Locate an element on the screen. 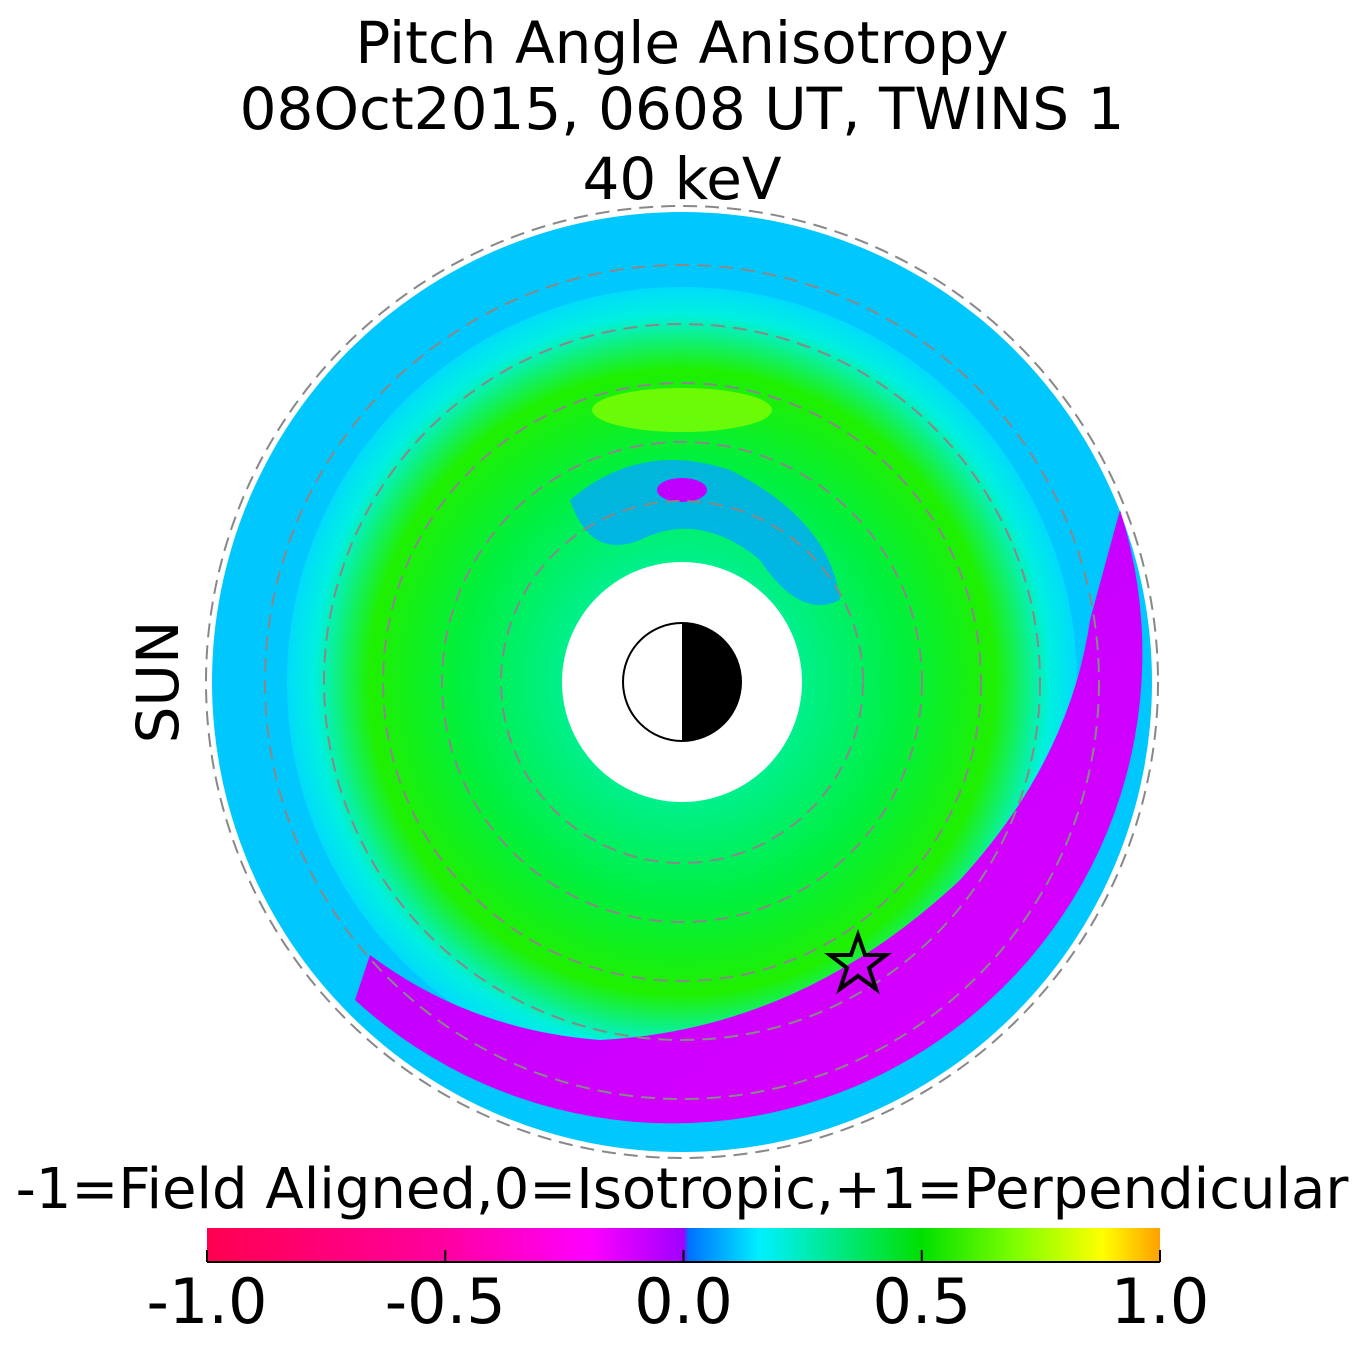 The image size is (1365, 1365). purple-patch is located at coordinates (682, 490).